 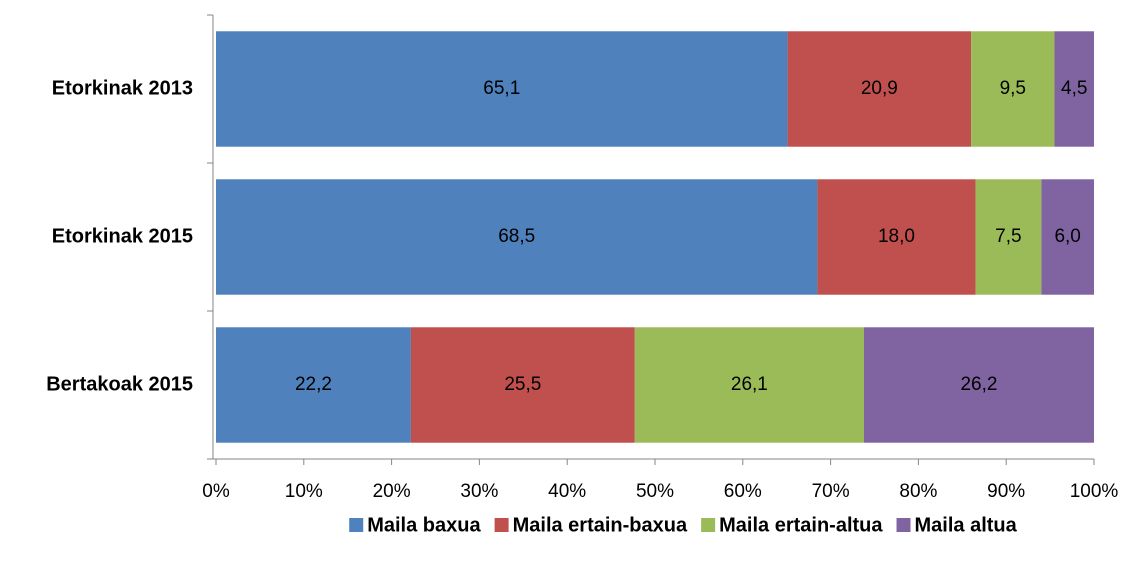 What do you see at coordinates (966, 525) in the screenshot?
I see `legend-label: Maila altua` at bounding box center [966, 525].